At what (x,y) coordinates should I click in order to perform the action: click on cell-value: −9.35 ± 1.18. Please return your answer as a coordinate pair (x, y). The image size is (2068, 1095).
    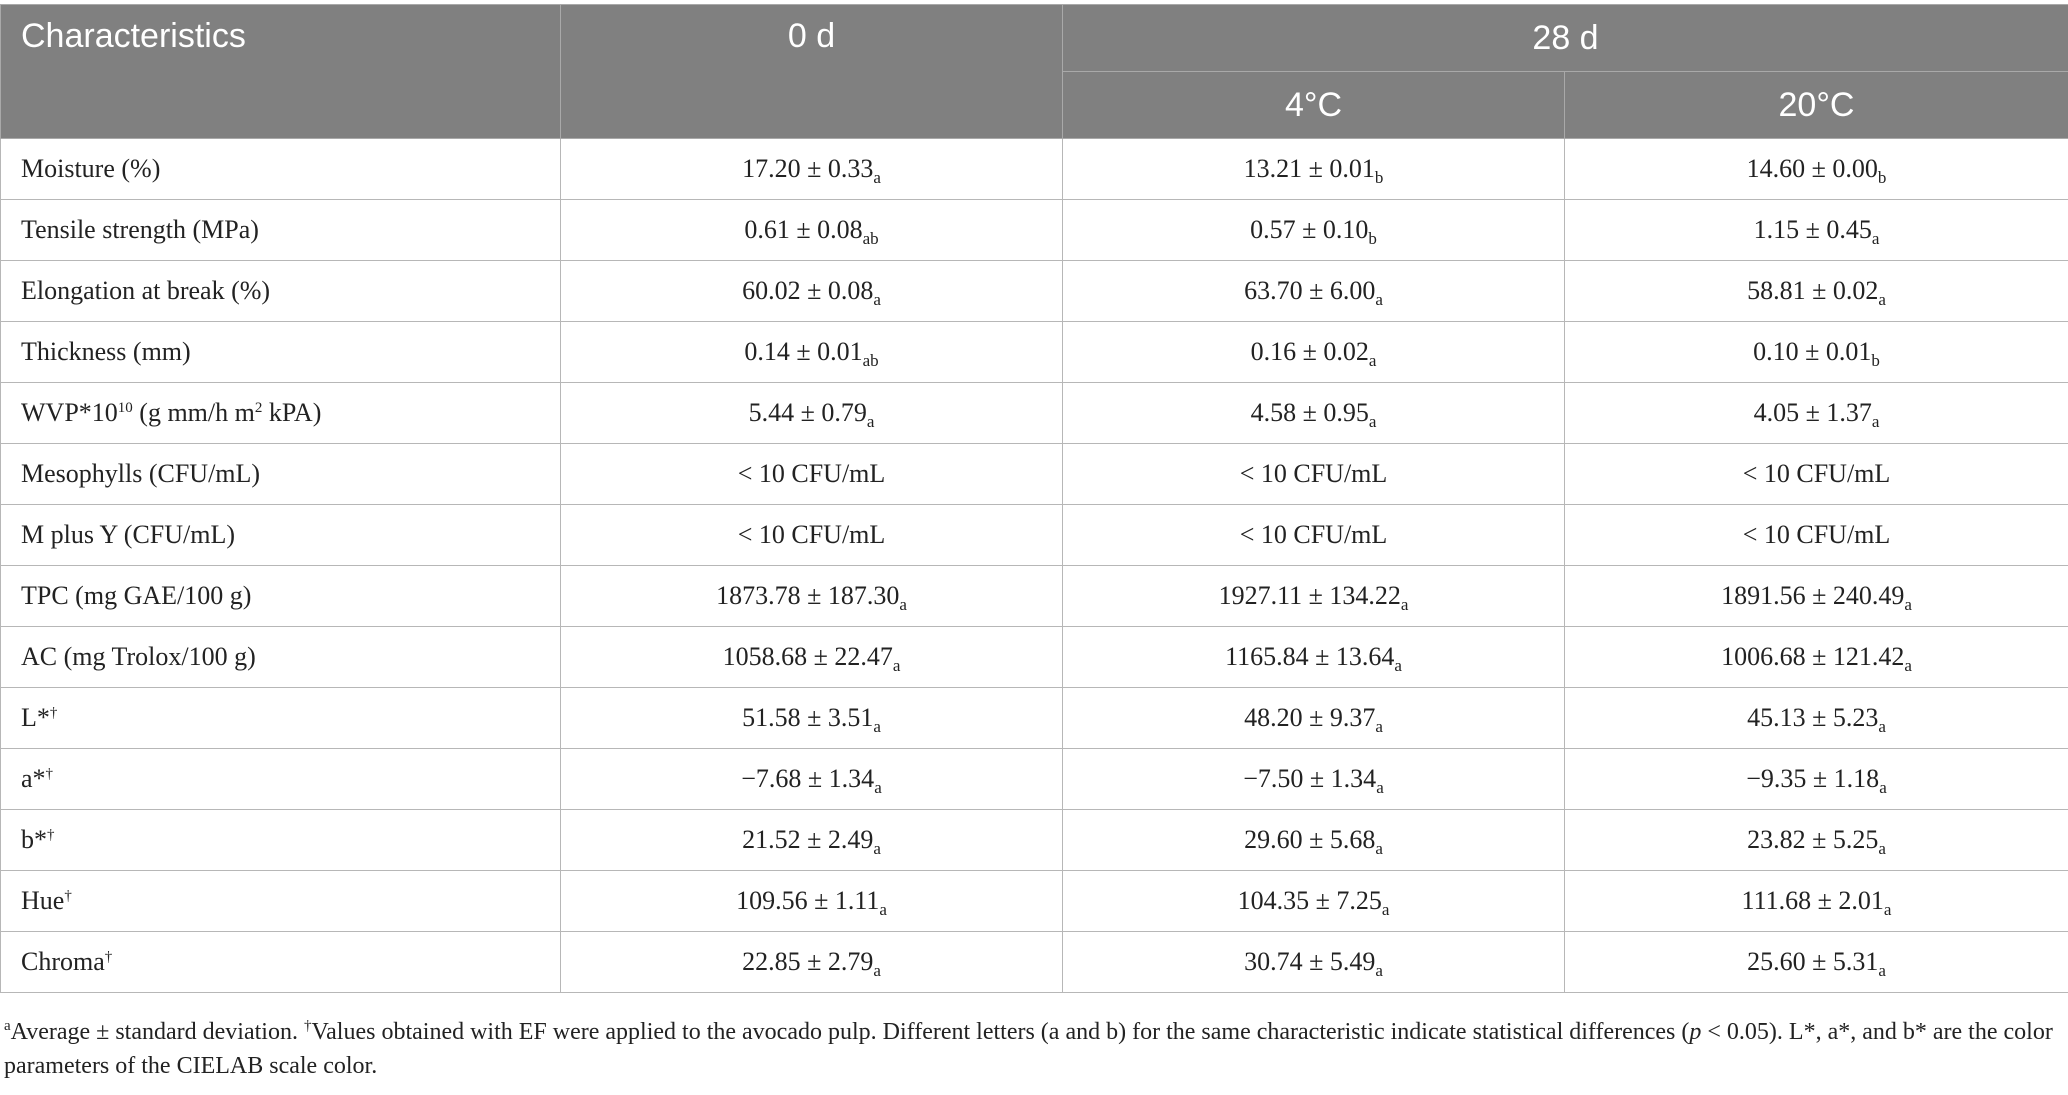
    Looking at the image, I should click on (1813, 778).